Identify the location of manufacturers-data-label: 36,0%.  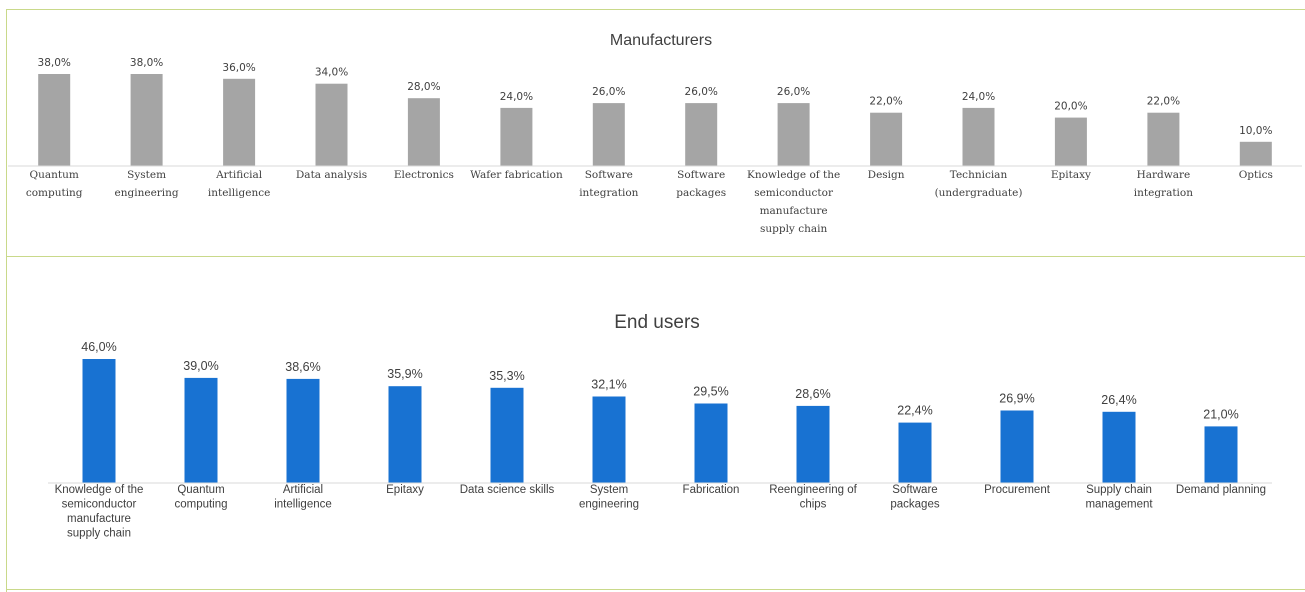
(238, 68).